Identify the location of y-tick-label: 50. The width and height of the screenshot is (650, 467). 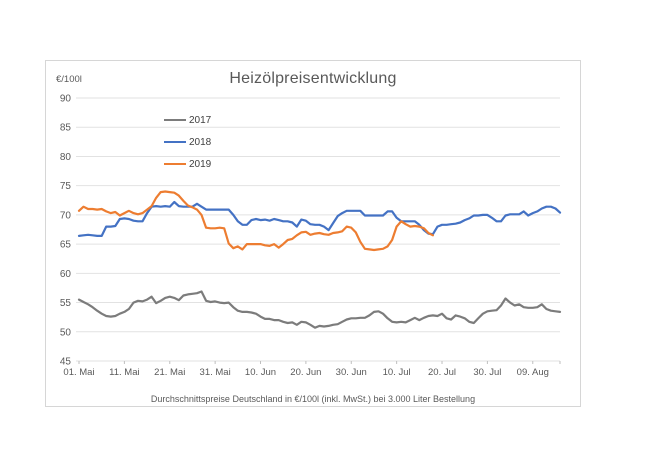
(66, 332).